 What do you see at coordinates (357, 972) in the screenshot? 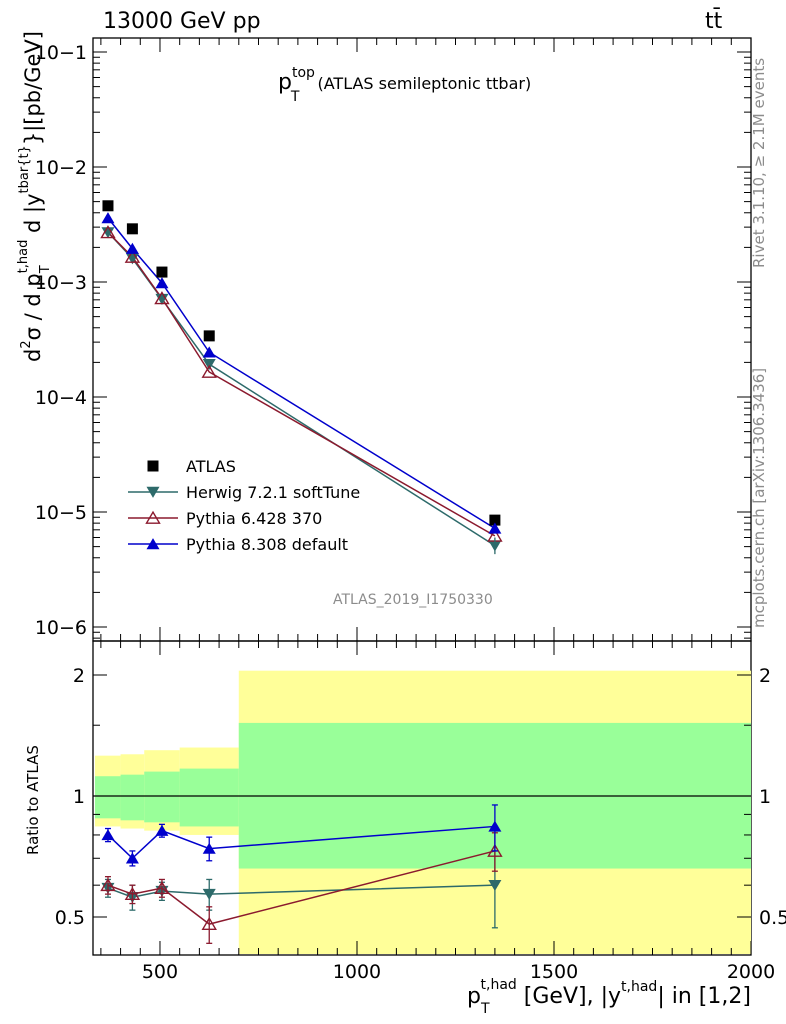
I see `x-tick-label: 1000` at bounding box center [357, 972].